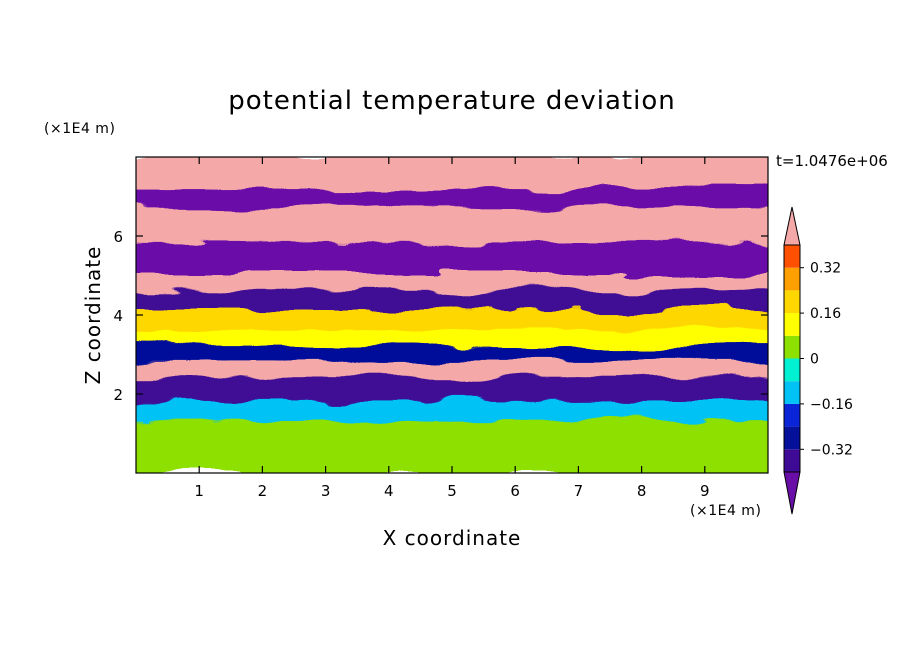 The width and height of the screenshot is (904, 654). What do you see at coordinates (831, 405) in the screenshot?
I see `colorbar-label: −0.16` at bounding box center [831, 405].